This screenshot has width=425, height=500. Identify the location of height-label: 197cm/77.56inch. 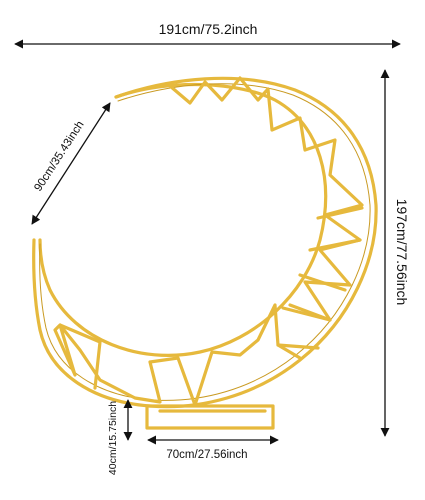
(402, 252).